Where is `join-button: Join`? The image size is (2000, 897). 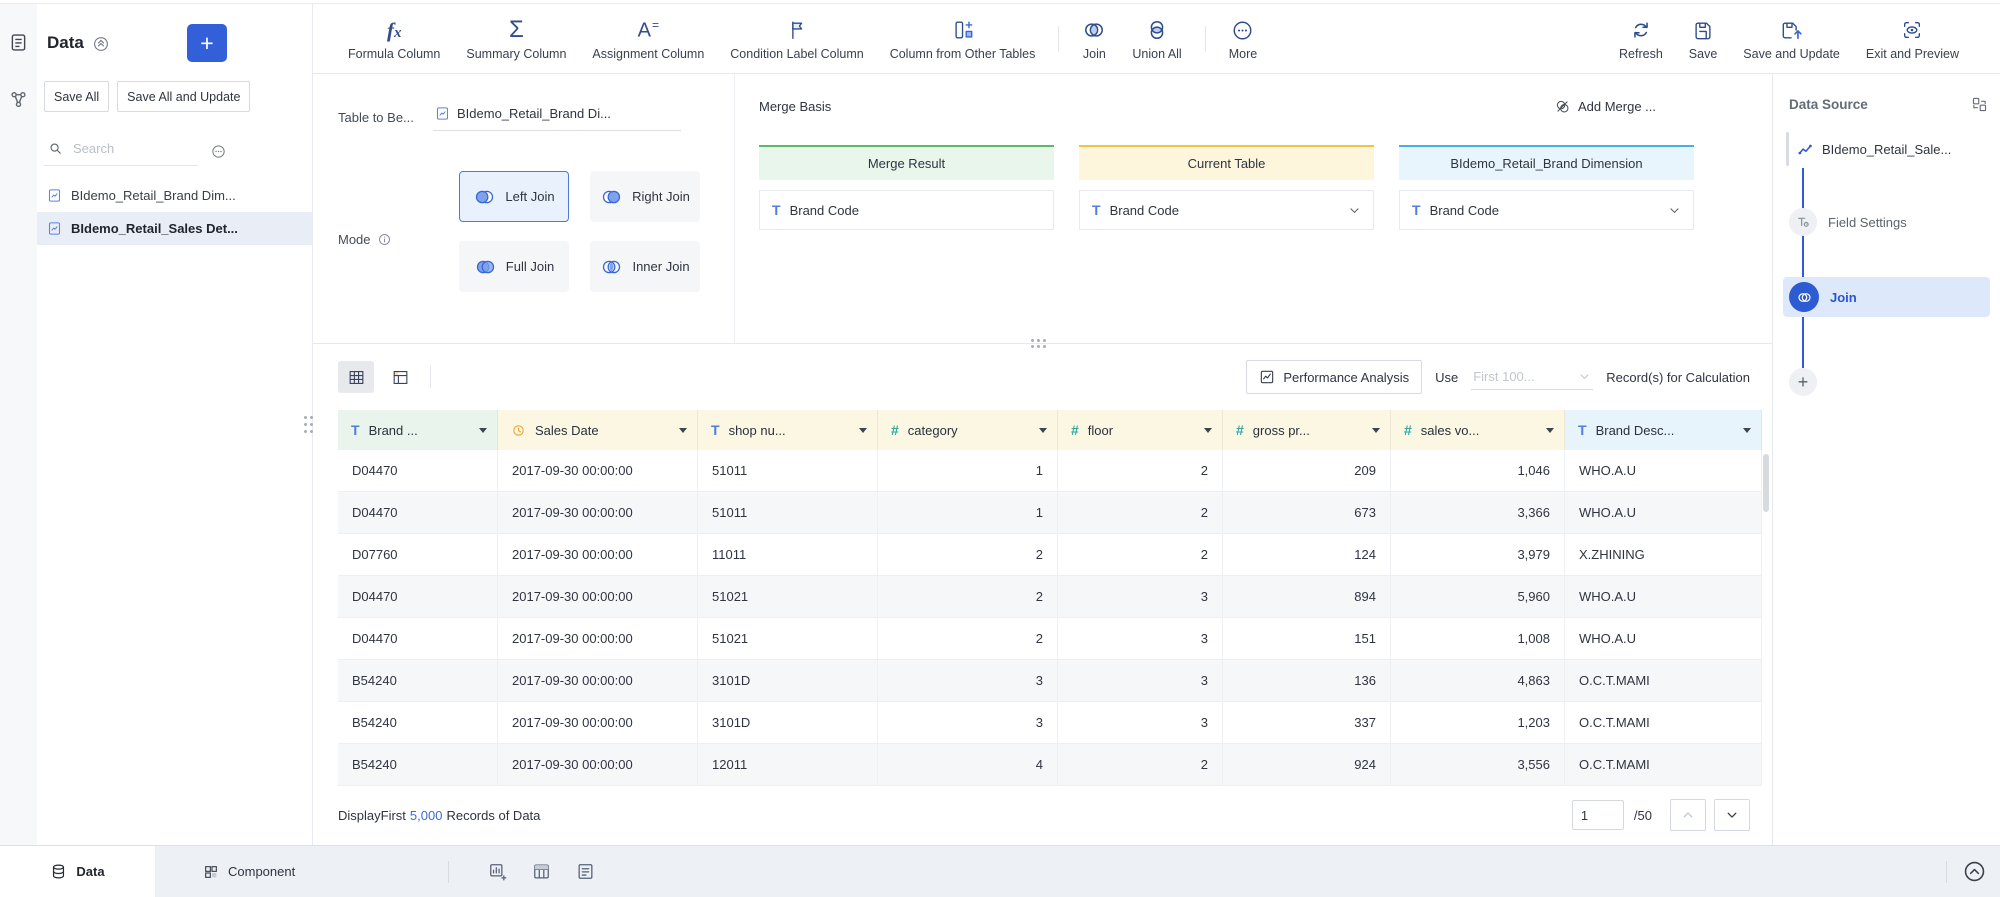 join-button: Join is located at coordinates (1094, 39).